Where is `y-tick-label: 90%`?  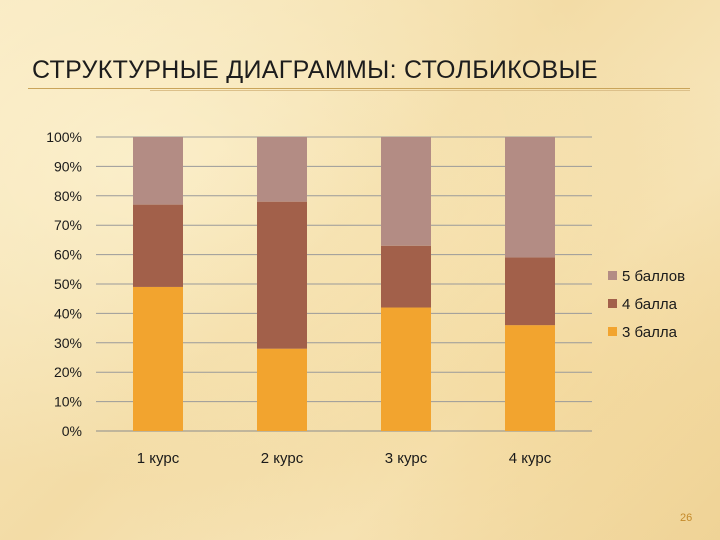
y-tick-label: 90% is located at coordinates (68, 166).